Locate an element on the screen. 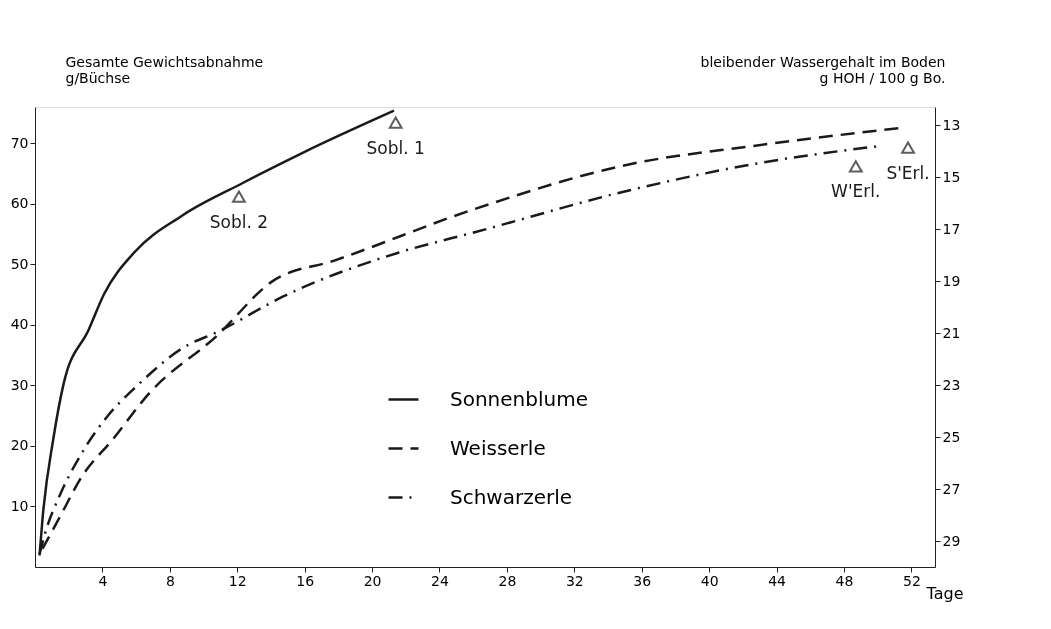 This screenshot has width=1051, height=629. y-tick-label: 10 is located at coordinates (19, 505).